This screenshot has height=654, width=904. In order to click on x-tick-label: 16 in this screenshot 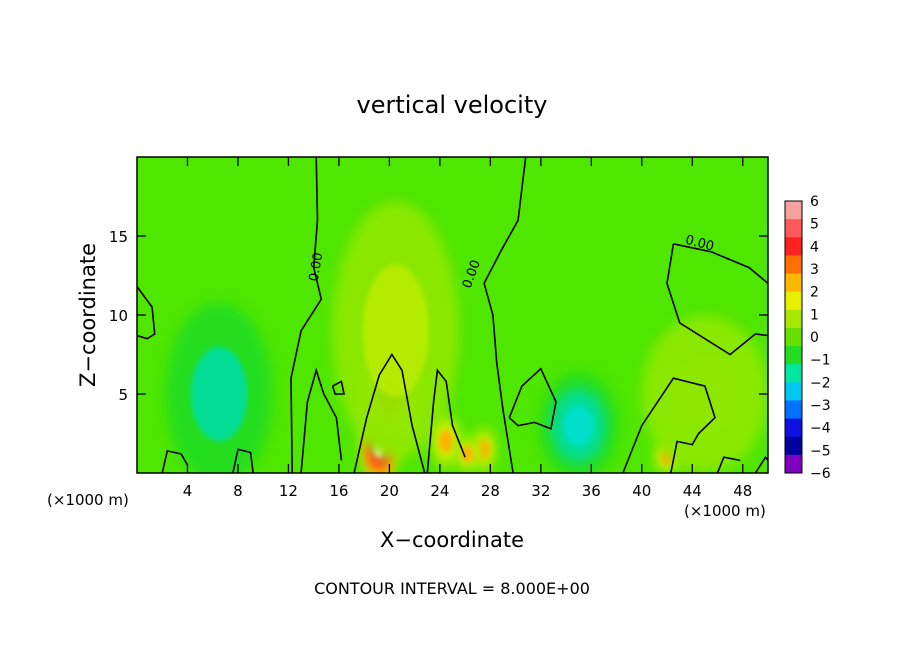, I will do `click(338, 491)`.